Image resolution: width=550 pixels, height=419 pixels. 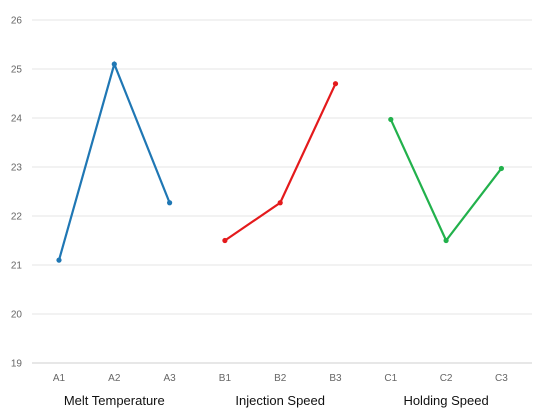 I want to click on group-label: Holding Speed, so click(x=445, y=400).